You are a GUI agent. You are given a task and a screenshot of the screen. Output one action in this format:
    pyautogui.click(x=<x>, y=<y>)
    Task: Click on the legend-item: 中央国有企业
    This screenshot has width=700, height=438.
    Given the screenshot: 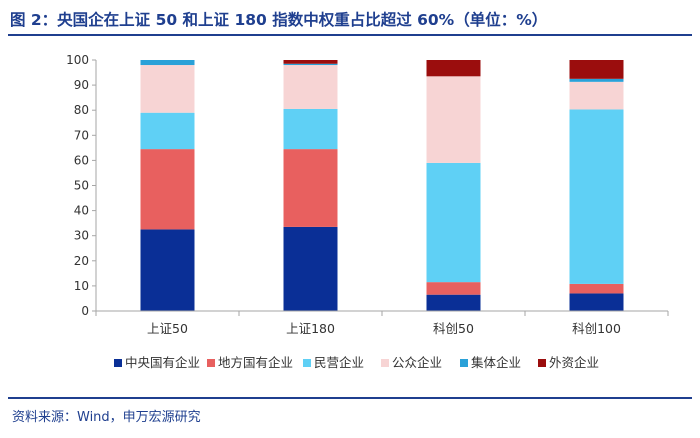 What is the action you would take?
    pyautogui.click(x=157, y=362)
    